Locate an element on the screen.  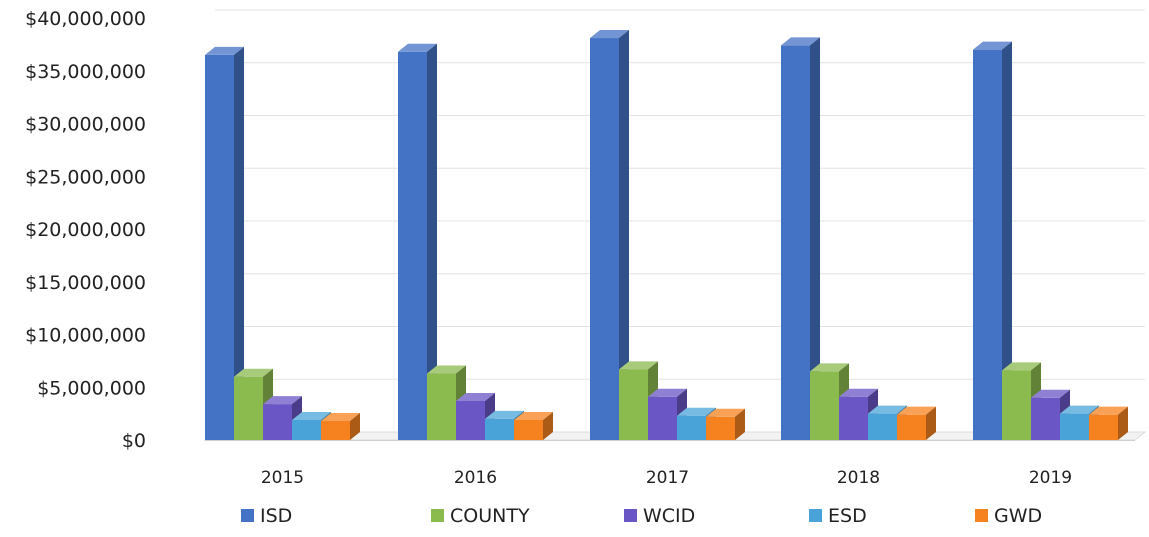
legend-item-gwd: GWD is located at coordinates (1008, 516).